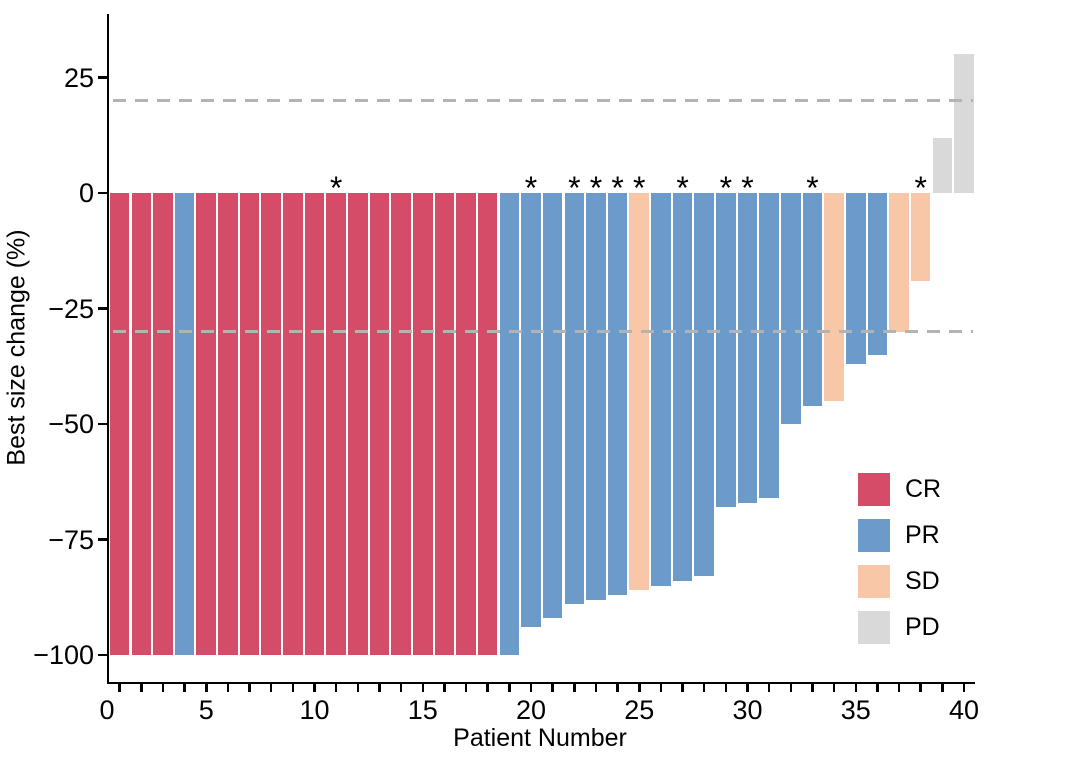  Describe the element at coordinates (899, 581) in the screenshot. I see `legend-item-sd: SD` at that location.